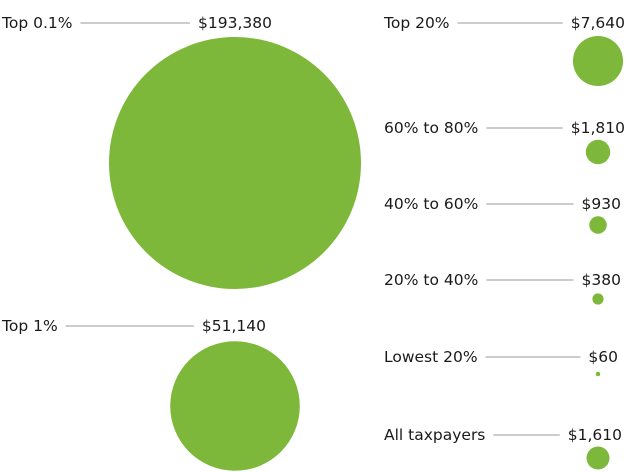 Image resolution: width=630 pixels, height=472 pixels. Describe the element at coordinates (598, 374) in the screenshot. I see `bubble-lowest-20pct` at that location.